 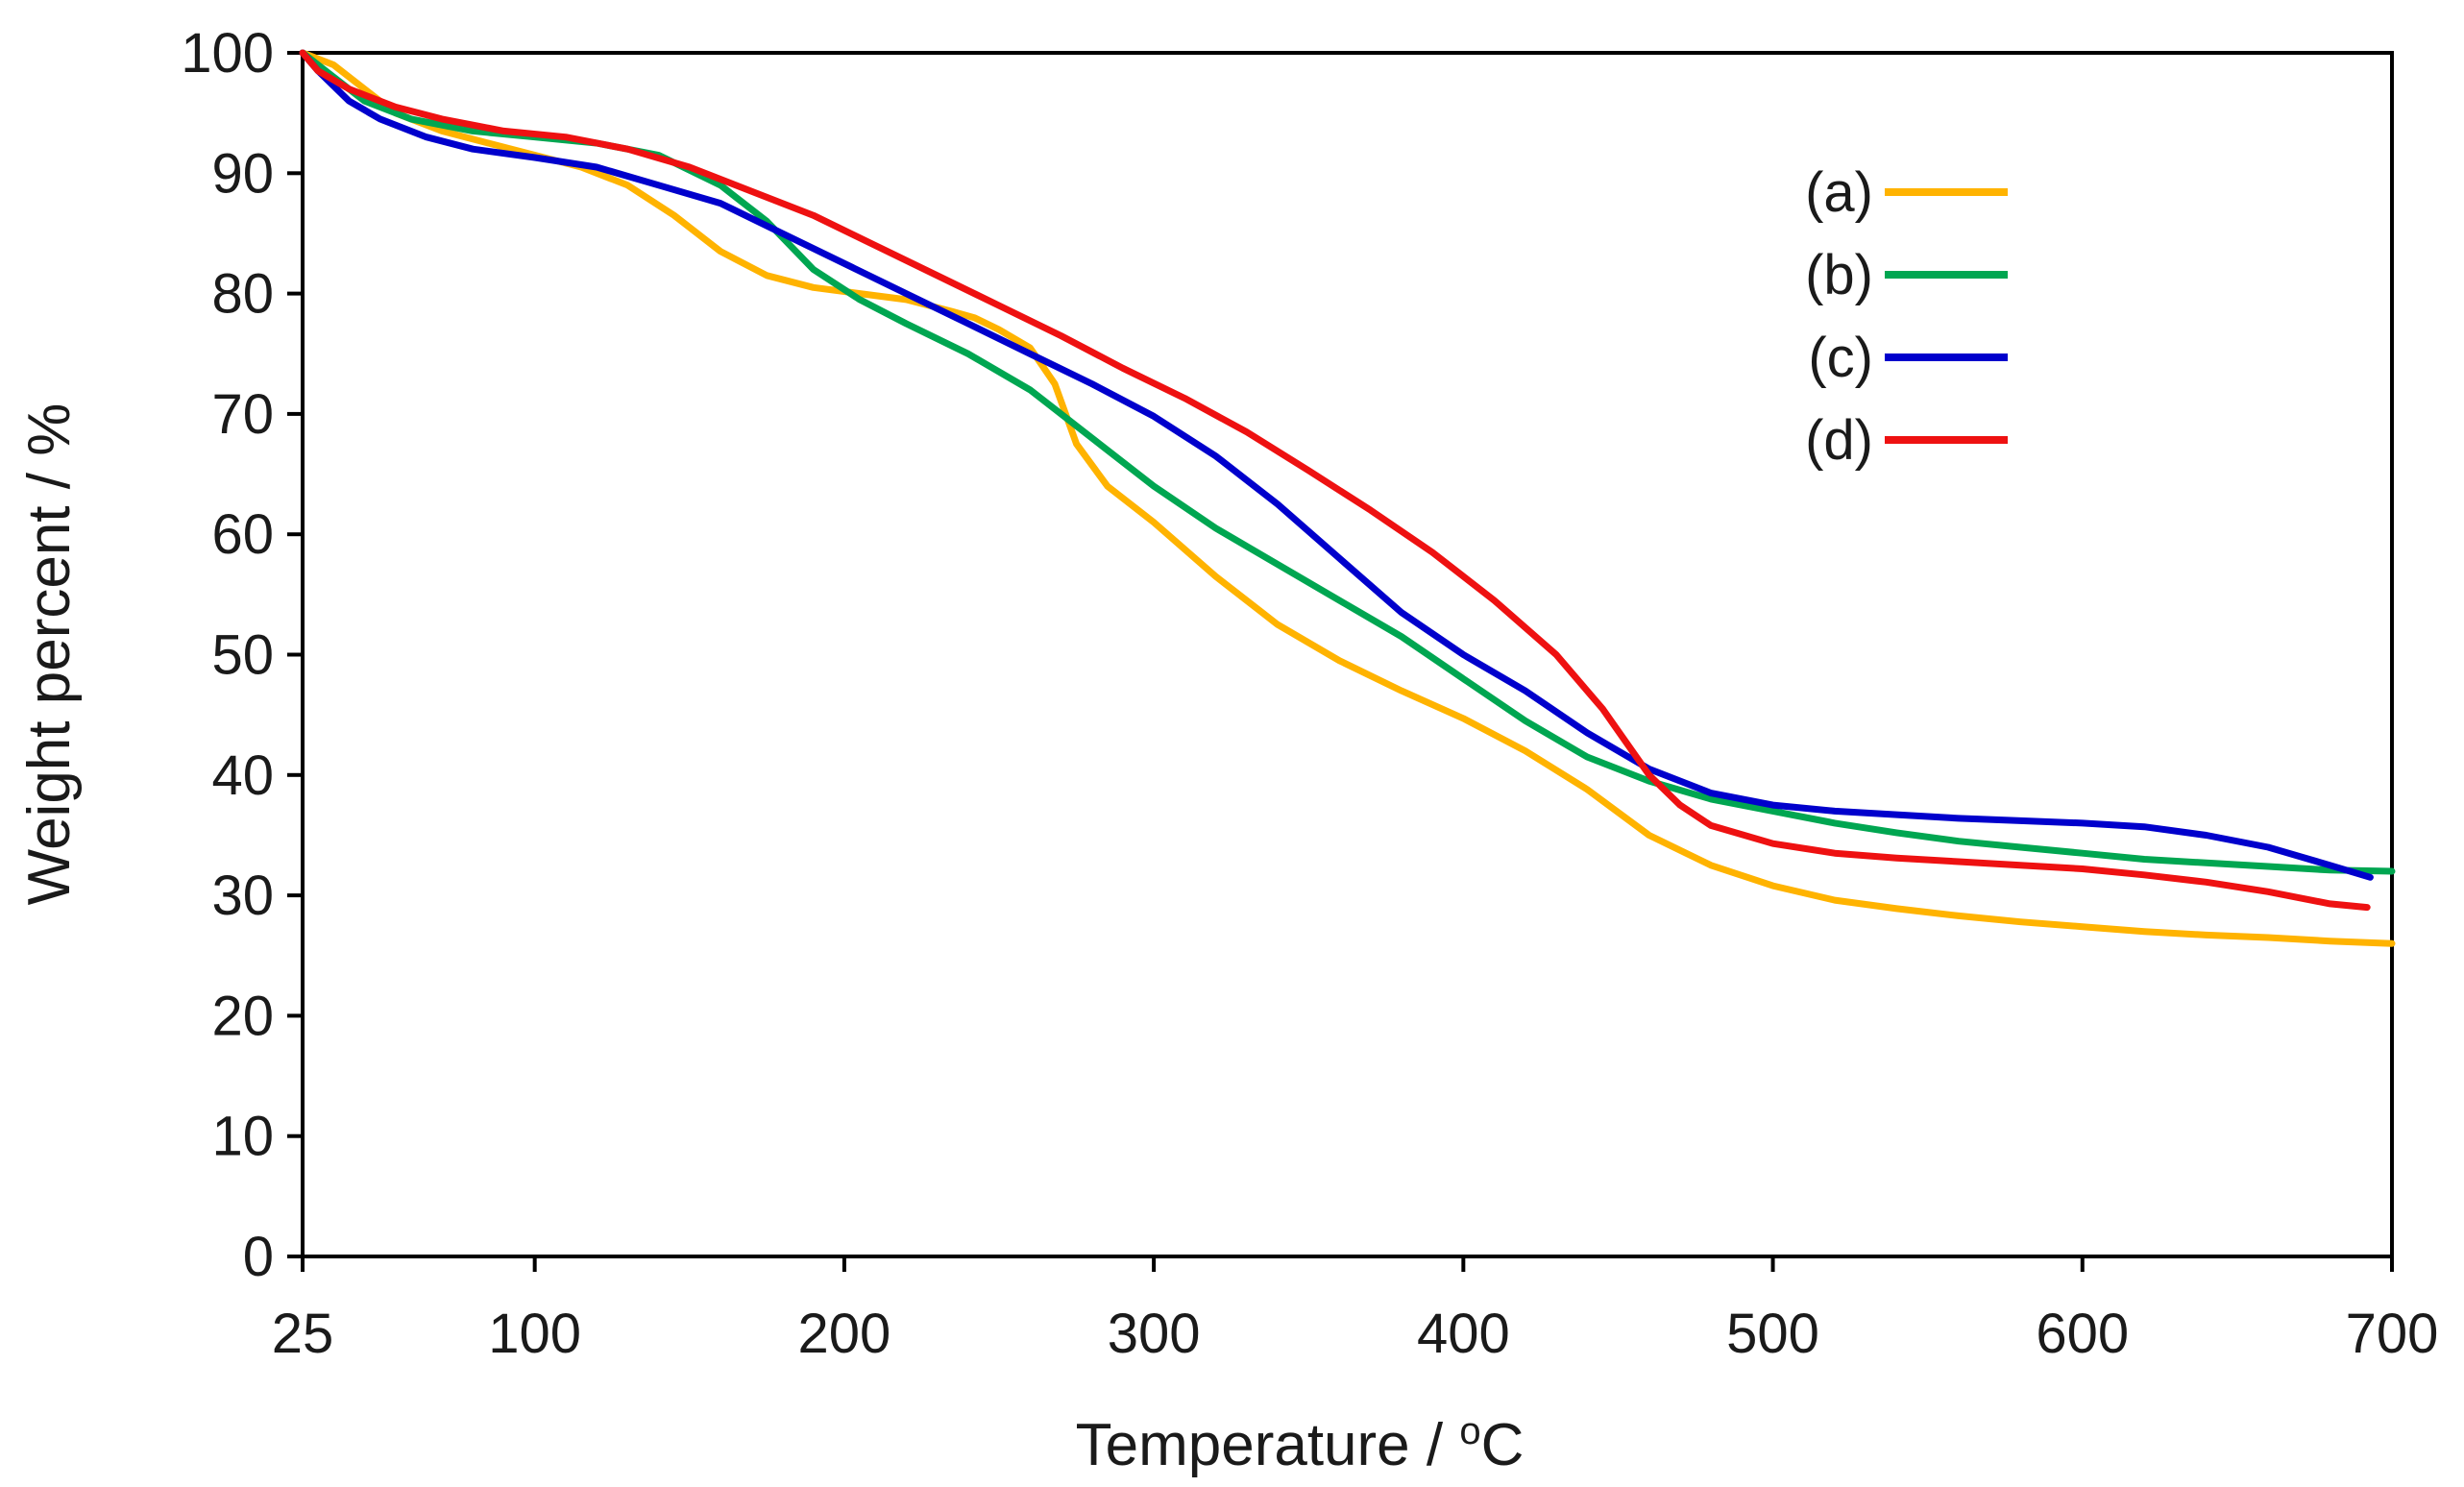 I want to click on y-tick-label: 70, so click(x=243, y=414).